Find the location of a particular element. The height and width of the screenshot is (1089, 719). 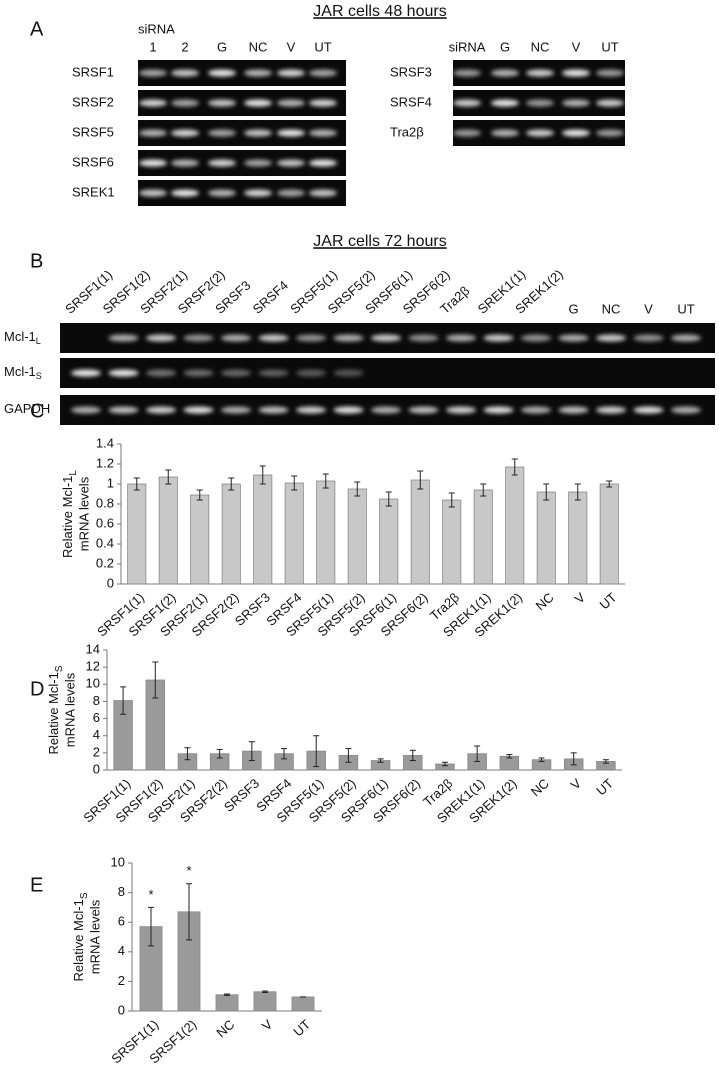

panel-letter: E is located at coordinates (36, 885).